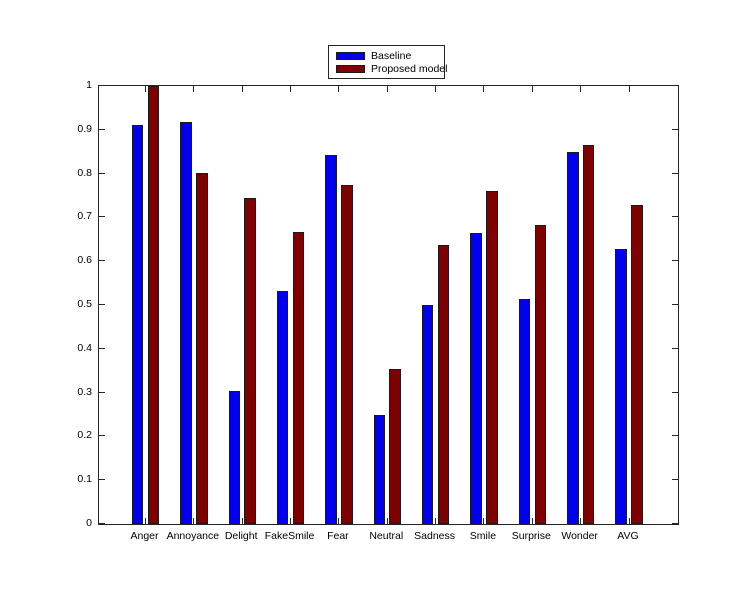 This screenshot has height=589, width=747. I want to click on x-category-label: Wonder, so click(579, 536).